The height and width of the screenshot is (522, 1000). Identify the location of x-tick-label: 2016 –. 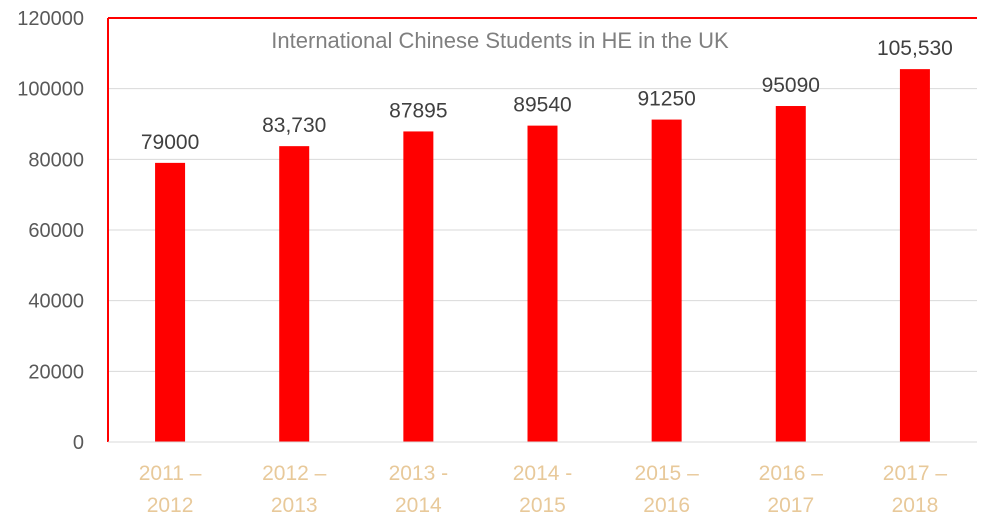
(791, 473).